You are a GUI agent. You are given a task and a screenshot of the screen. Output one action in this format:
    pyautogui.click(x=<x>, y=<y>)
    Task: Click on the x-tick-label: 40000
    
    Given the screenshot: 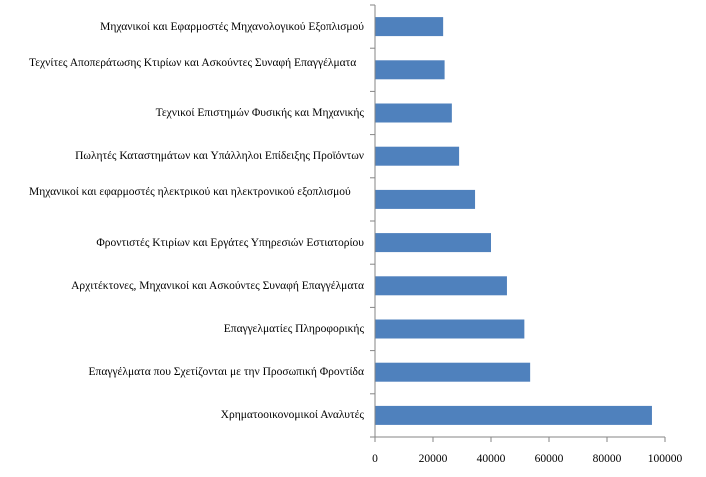 What is the action you would take?
    pyautogui.click(x=491, y=459)
    